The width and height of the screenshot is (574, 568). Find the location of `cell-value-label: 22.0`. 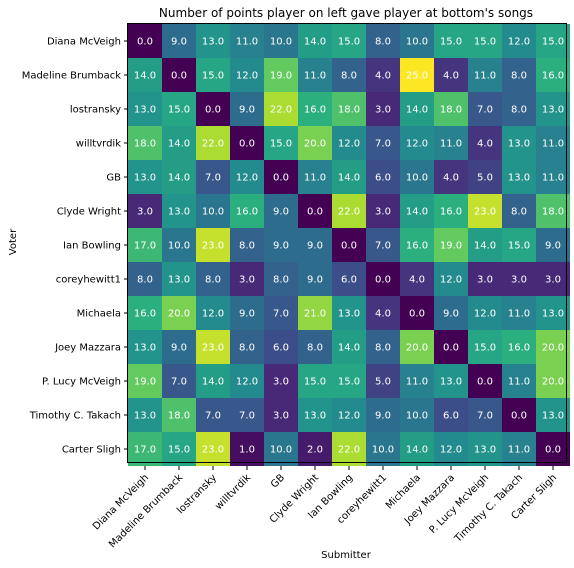

cell-value-label: 22.0 is located at coordinates (349, 212).